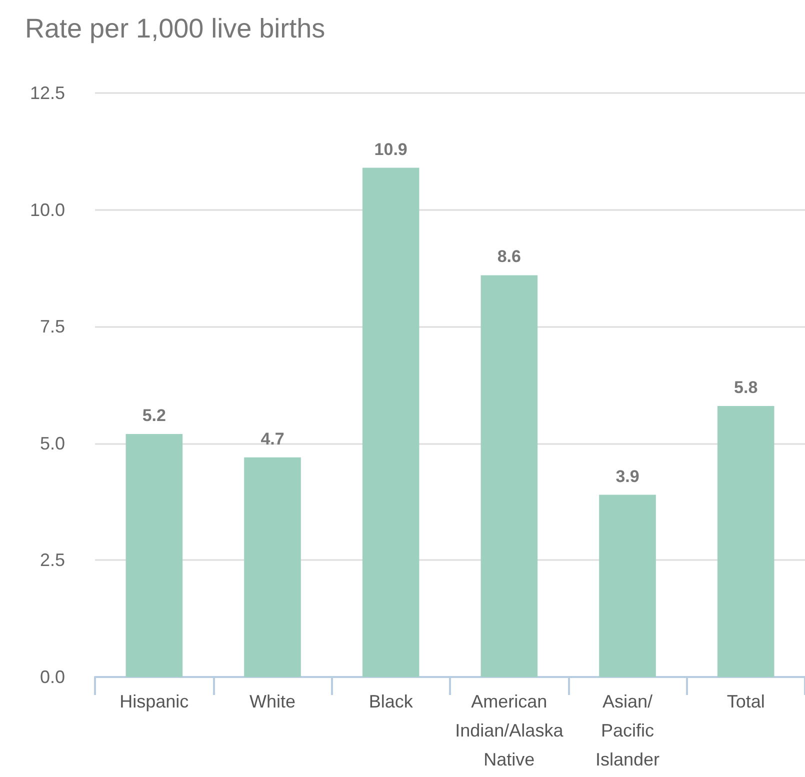 The height and width of the screenshot is (777, 805). I want to click on data-label: 3.9, so click(628, 476).